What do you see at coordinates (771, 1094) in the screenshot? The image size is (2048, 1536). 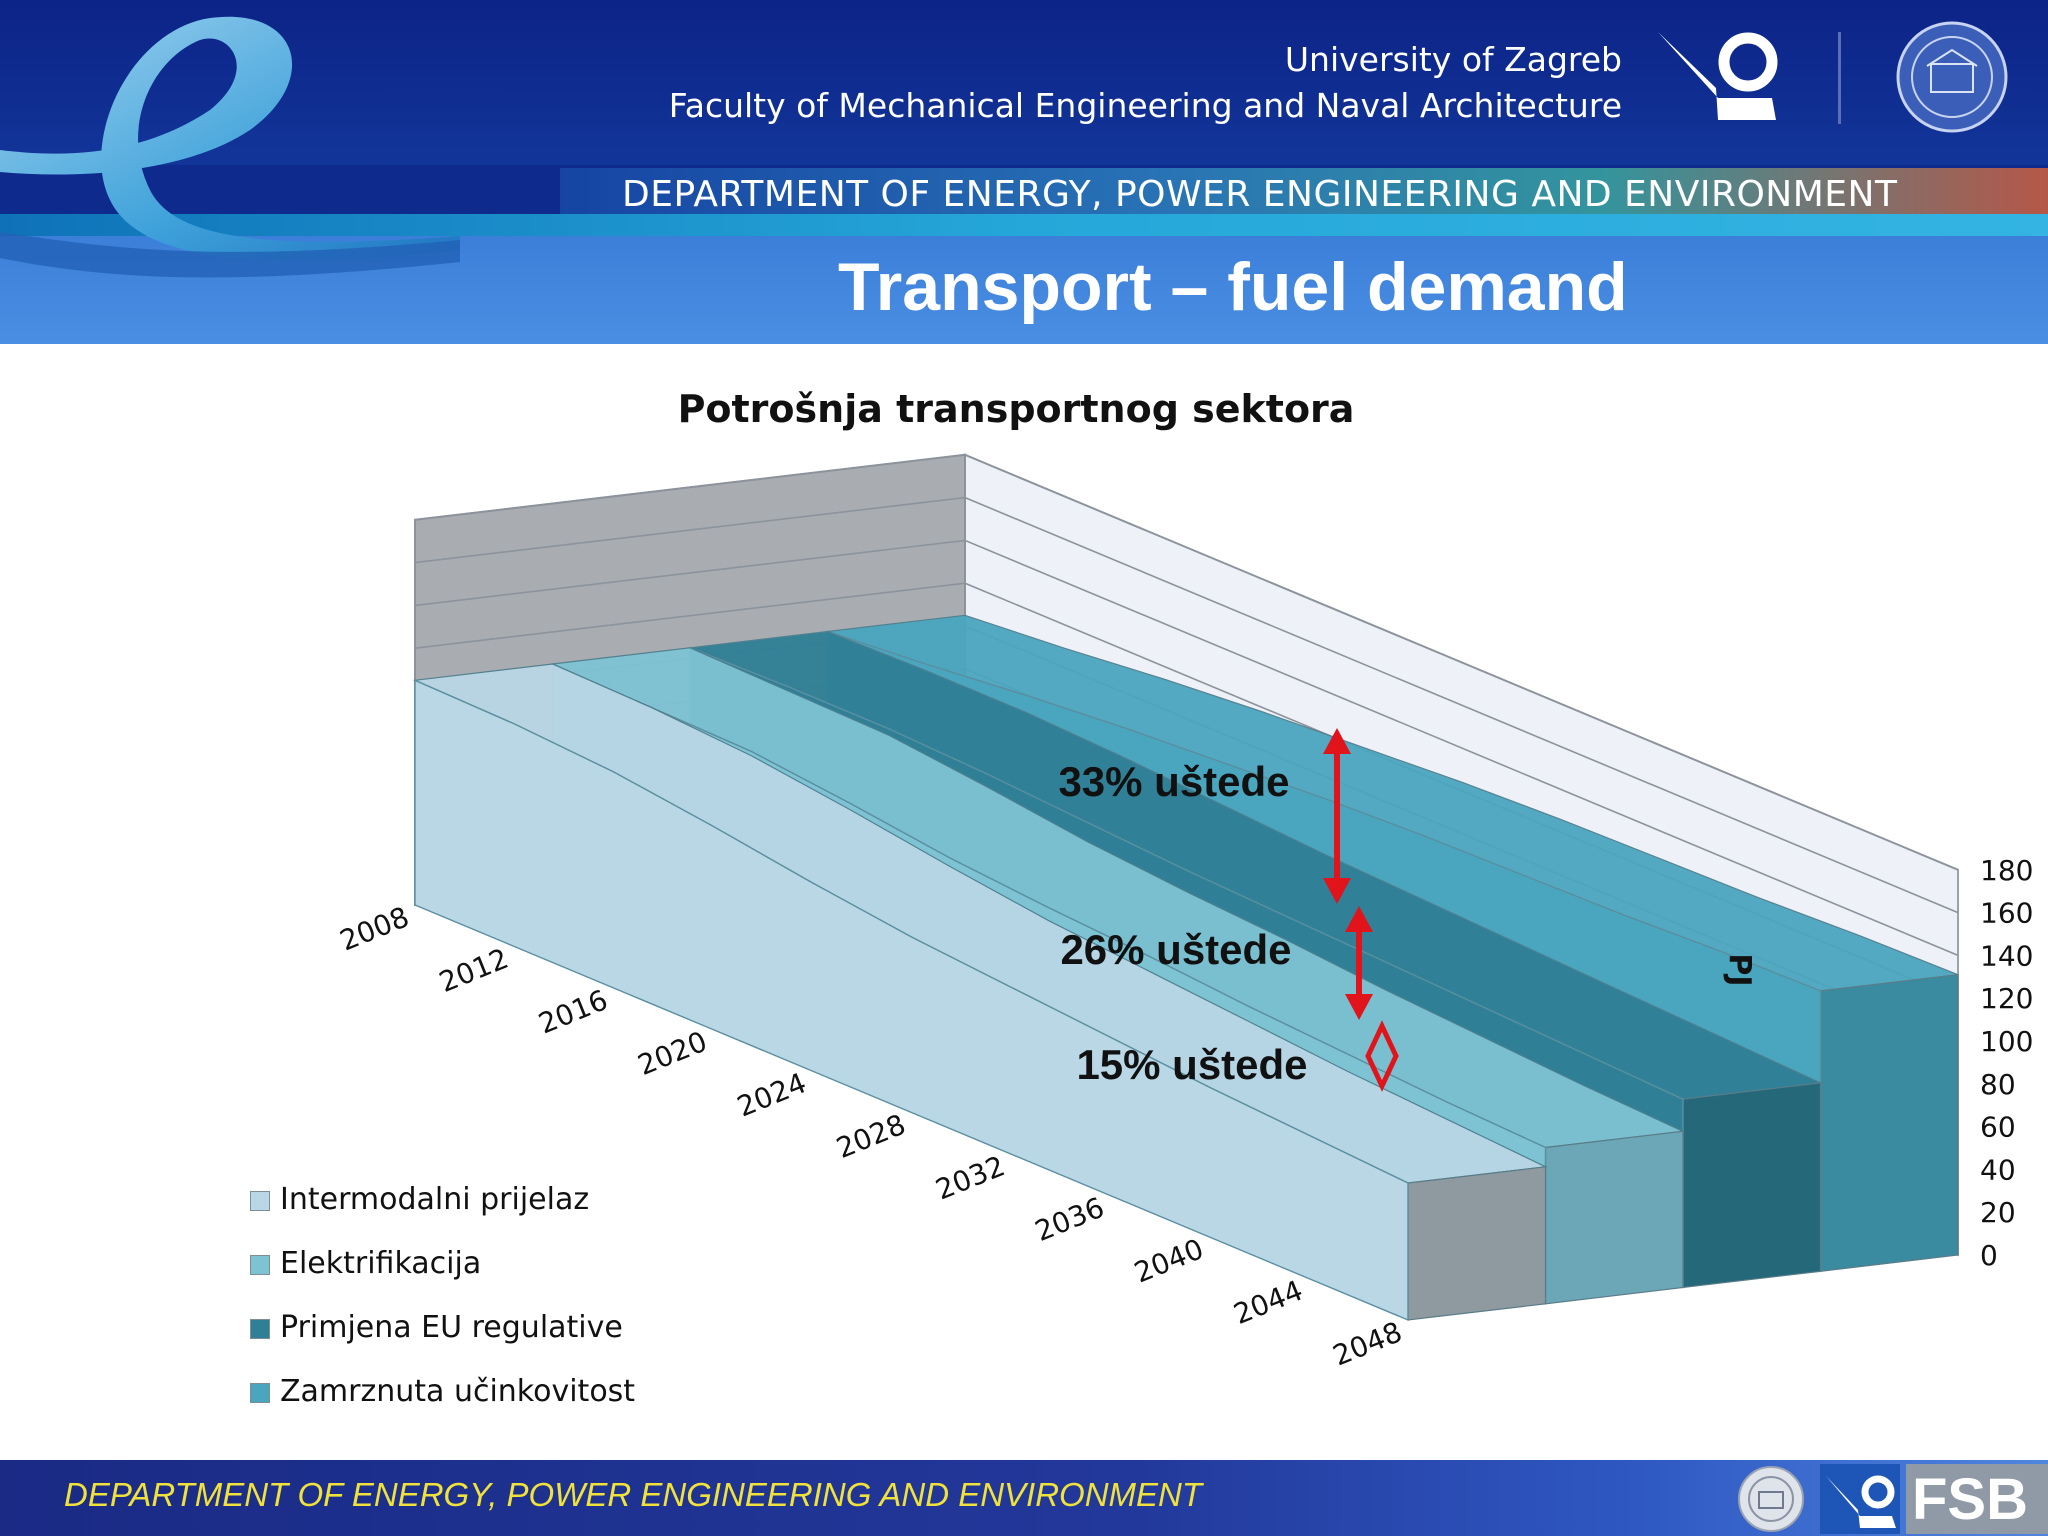 I see `x-tick-label: 2024` at bounding box center [771, 1094].